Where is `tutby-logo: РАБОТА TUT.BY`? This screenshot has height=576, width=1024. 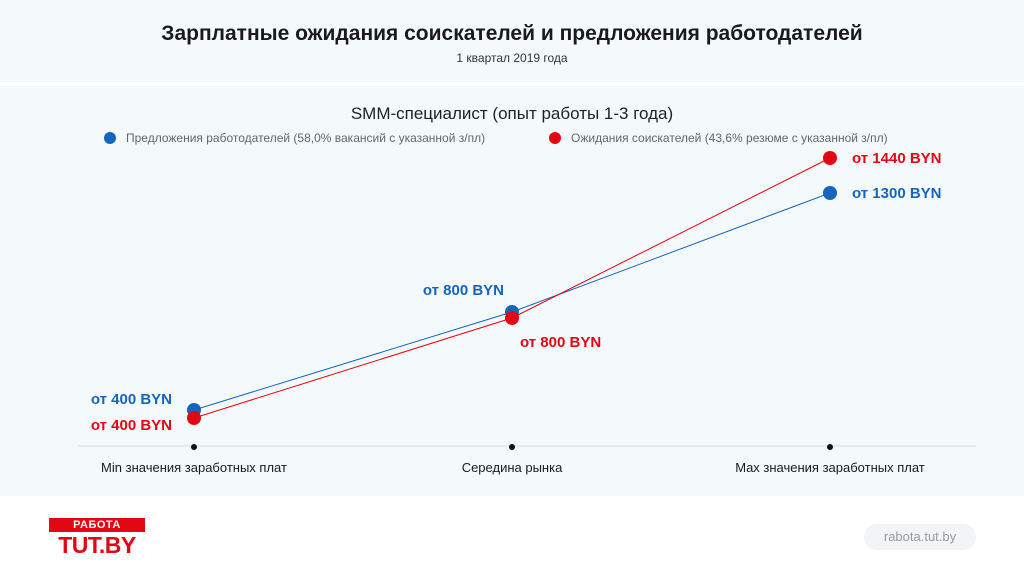 tutby-logo: РАБОТА TUT.BY is located at coordinates (97, 538).